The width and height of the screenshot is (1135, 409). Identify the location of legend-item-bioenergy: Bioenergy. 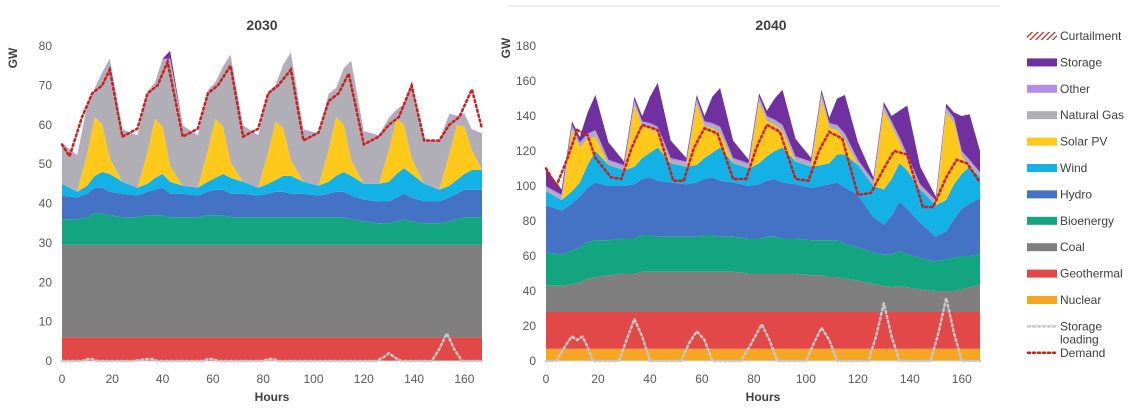
(1070, 221).